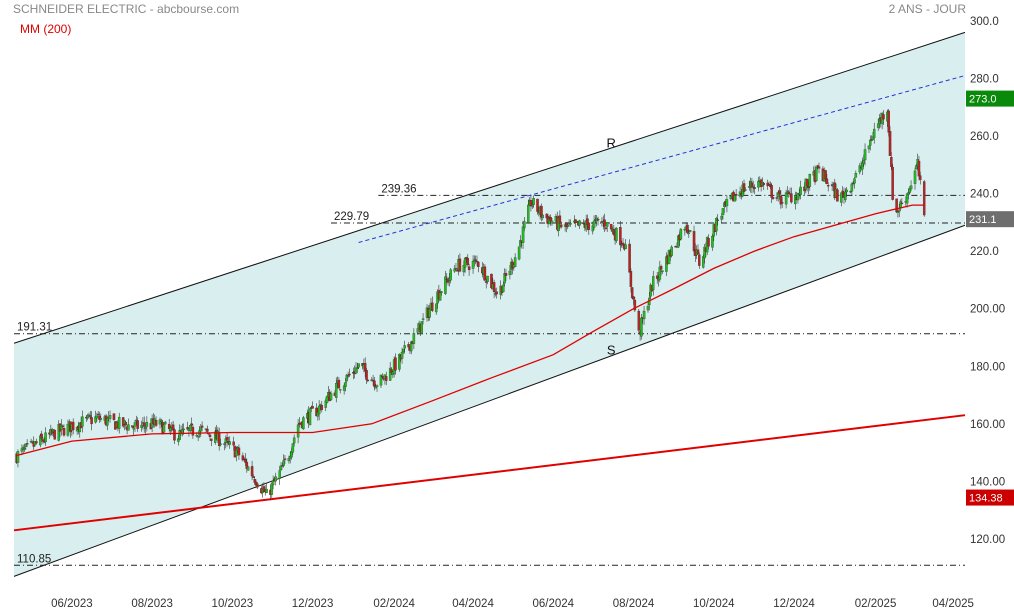 This screenshot has width=1014, height=613. Describe the element at coordinates (953, 604) in the screenshot. I see `x-tick-label: 04/2025` at that location.